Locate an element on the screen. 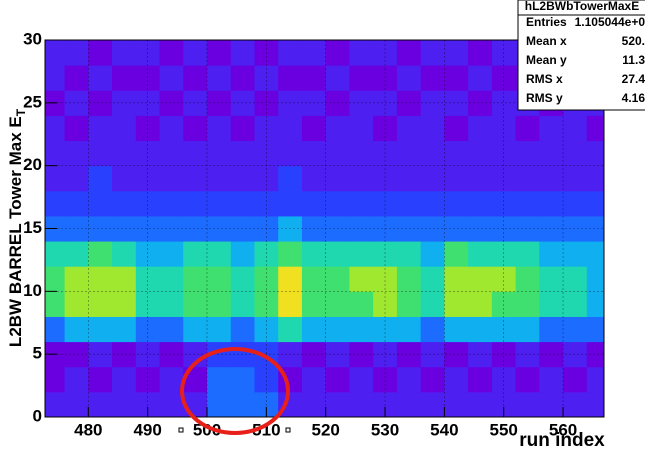 The height and width of the screenshot is (452, 645). stats-title: hL2BWbTowerMaxE is located at coordinates (582, 6).